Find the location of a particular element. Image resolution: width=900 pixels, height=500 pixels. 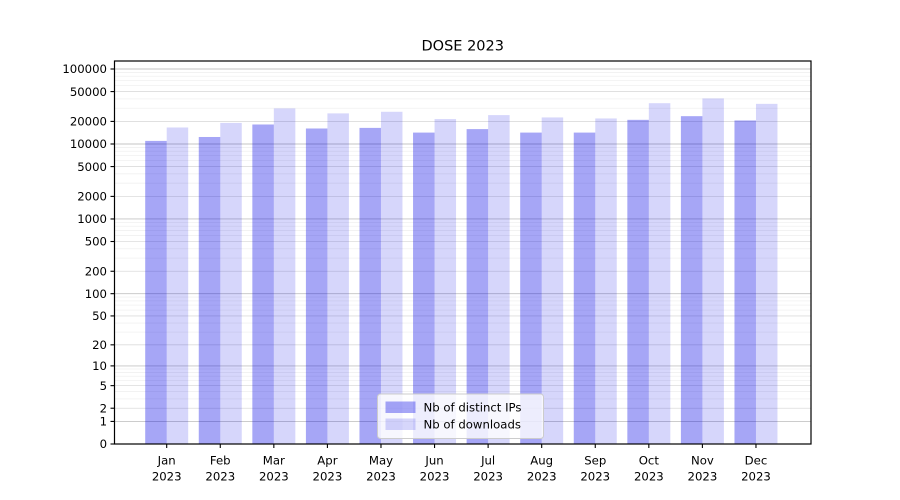

x-axis-label: Feb 2023 is located at coordinates (220, 469).